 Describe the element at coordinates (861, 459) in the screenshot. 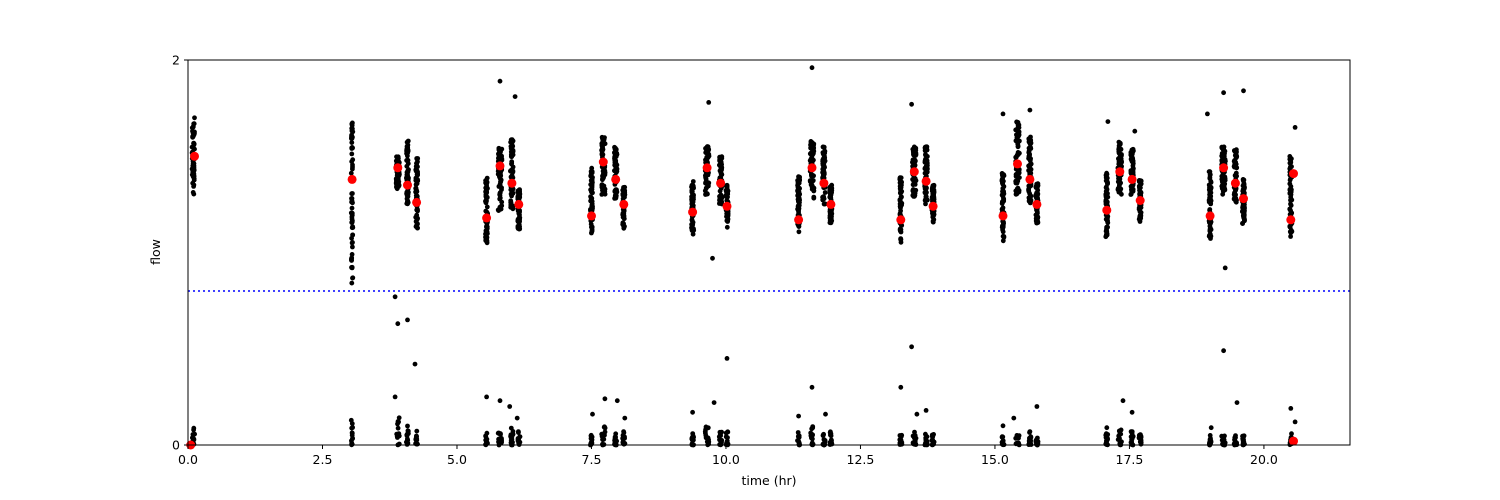

I see `x-tick-label: 12.5` at that location.